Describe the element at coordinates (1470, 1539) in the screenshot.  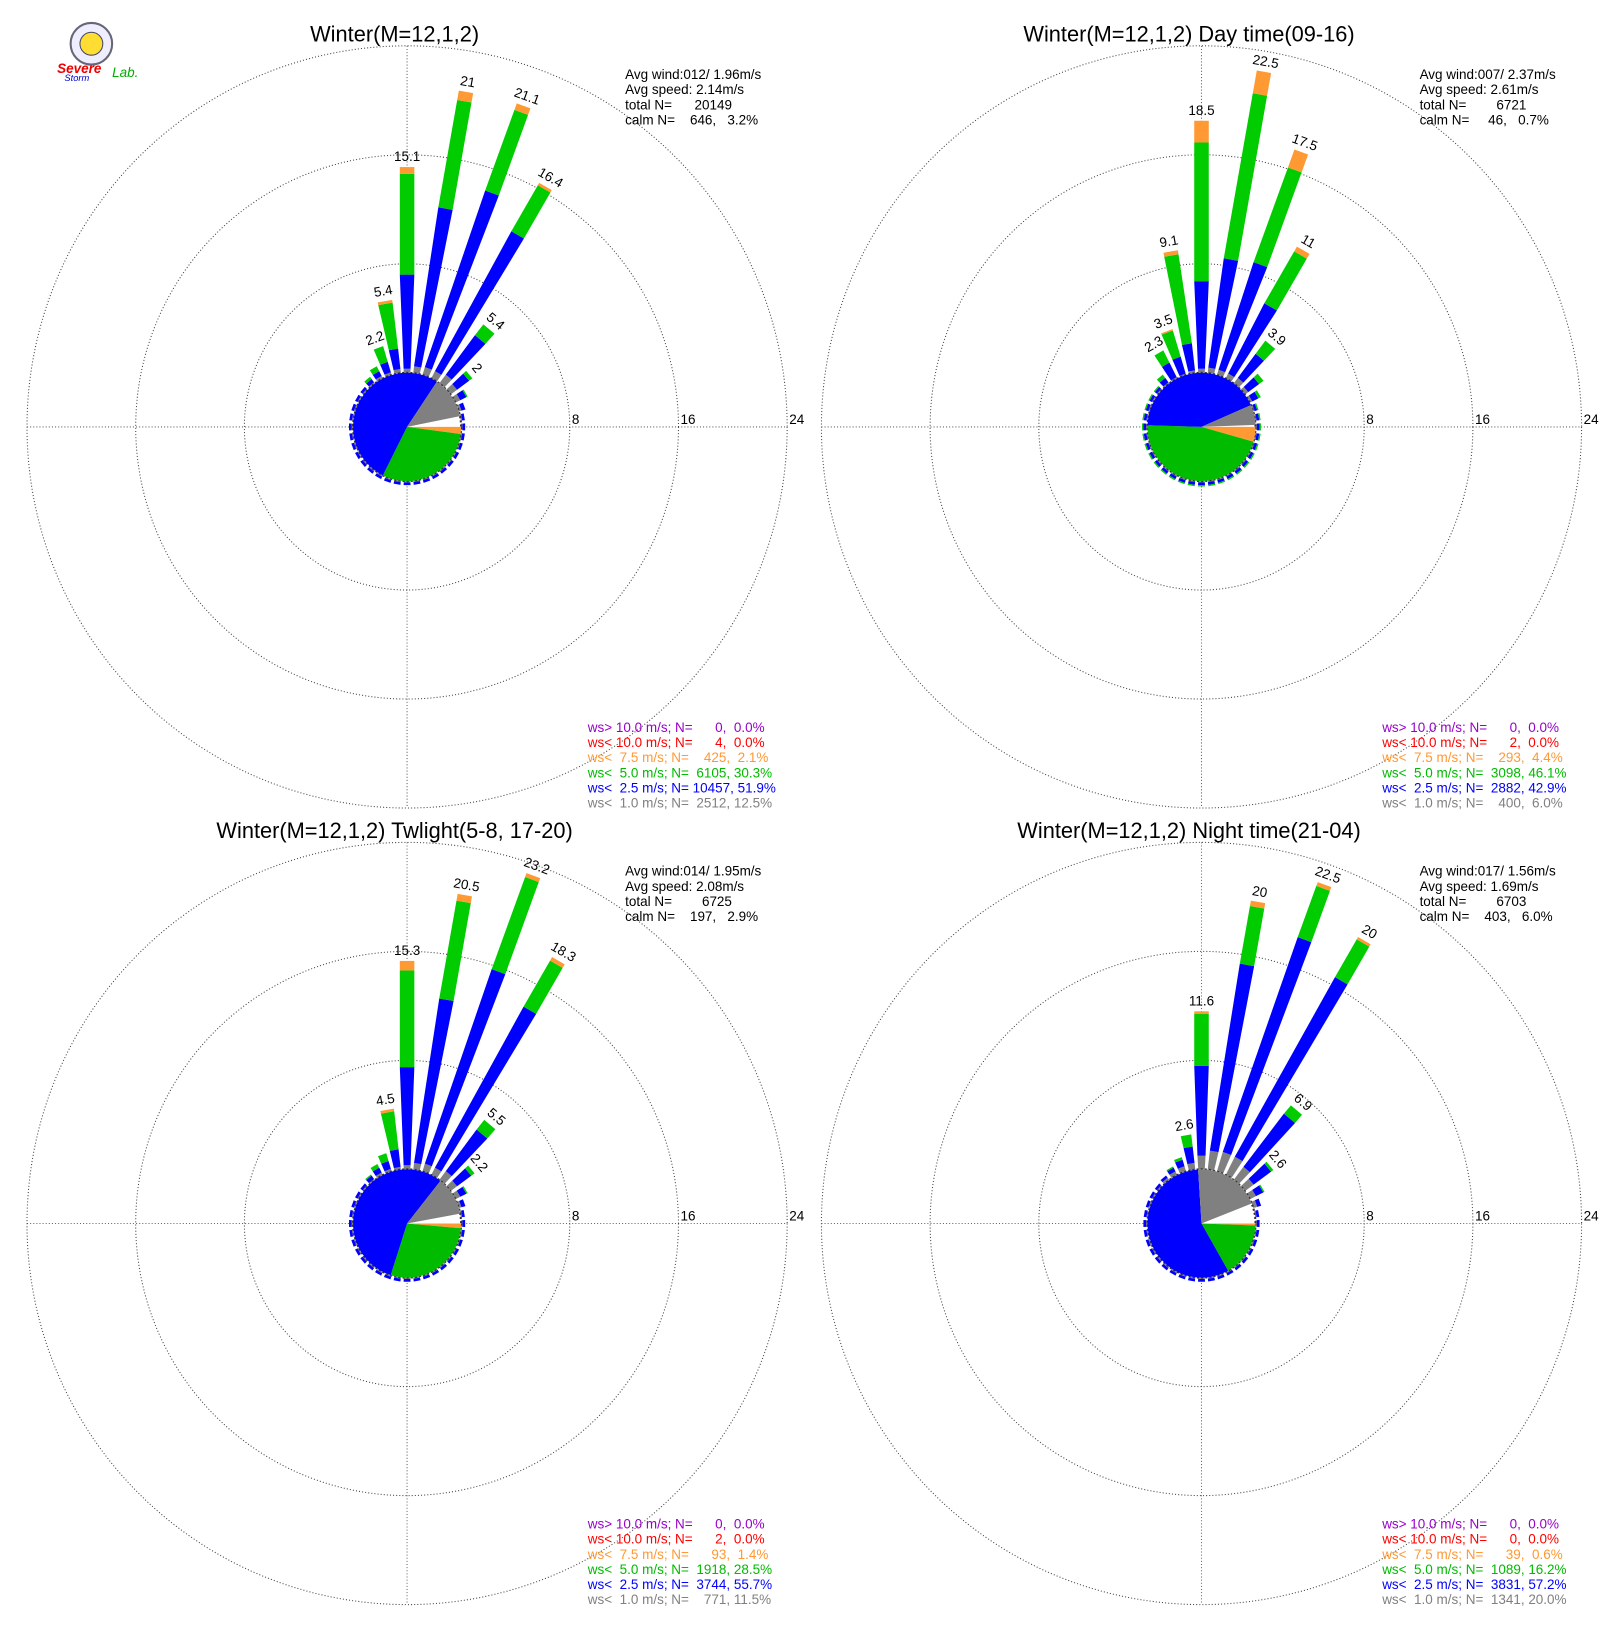
I see `legend-entry: ws< 10.0 m/s; N= 0, 0.0%` at that location.